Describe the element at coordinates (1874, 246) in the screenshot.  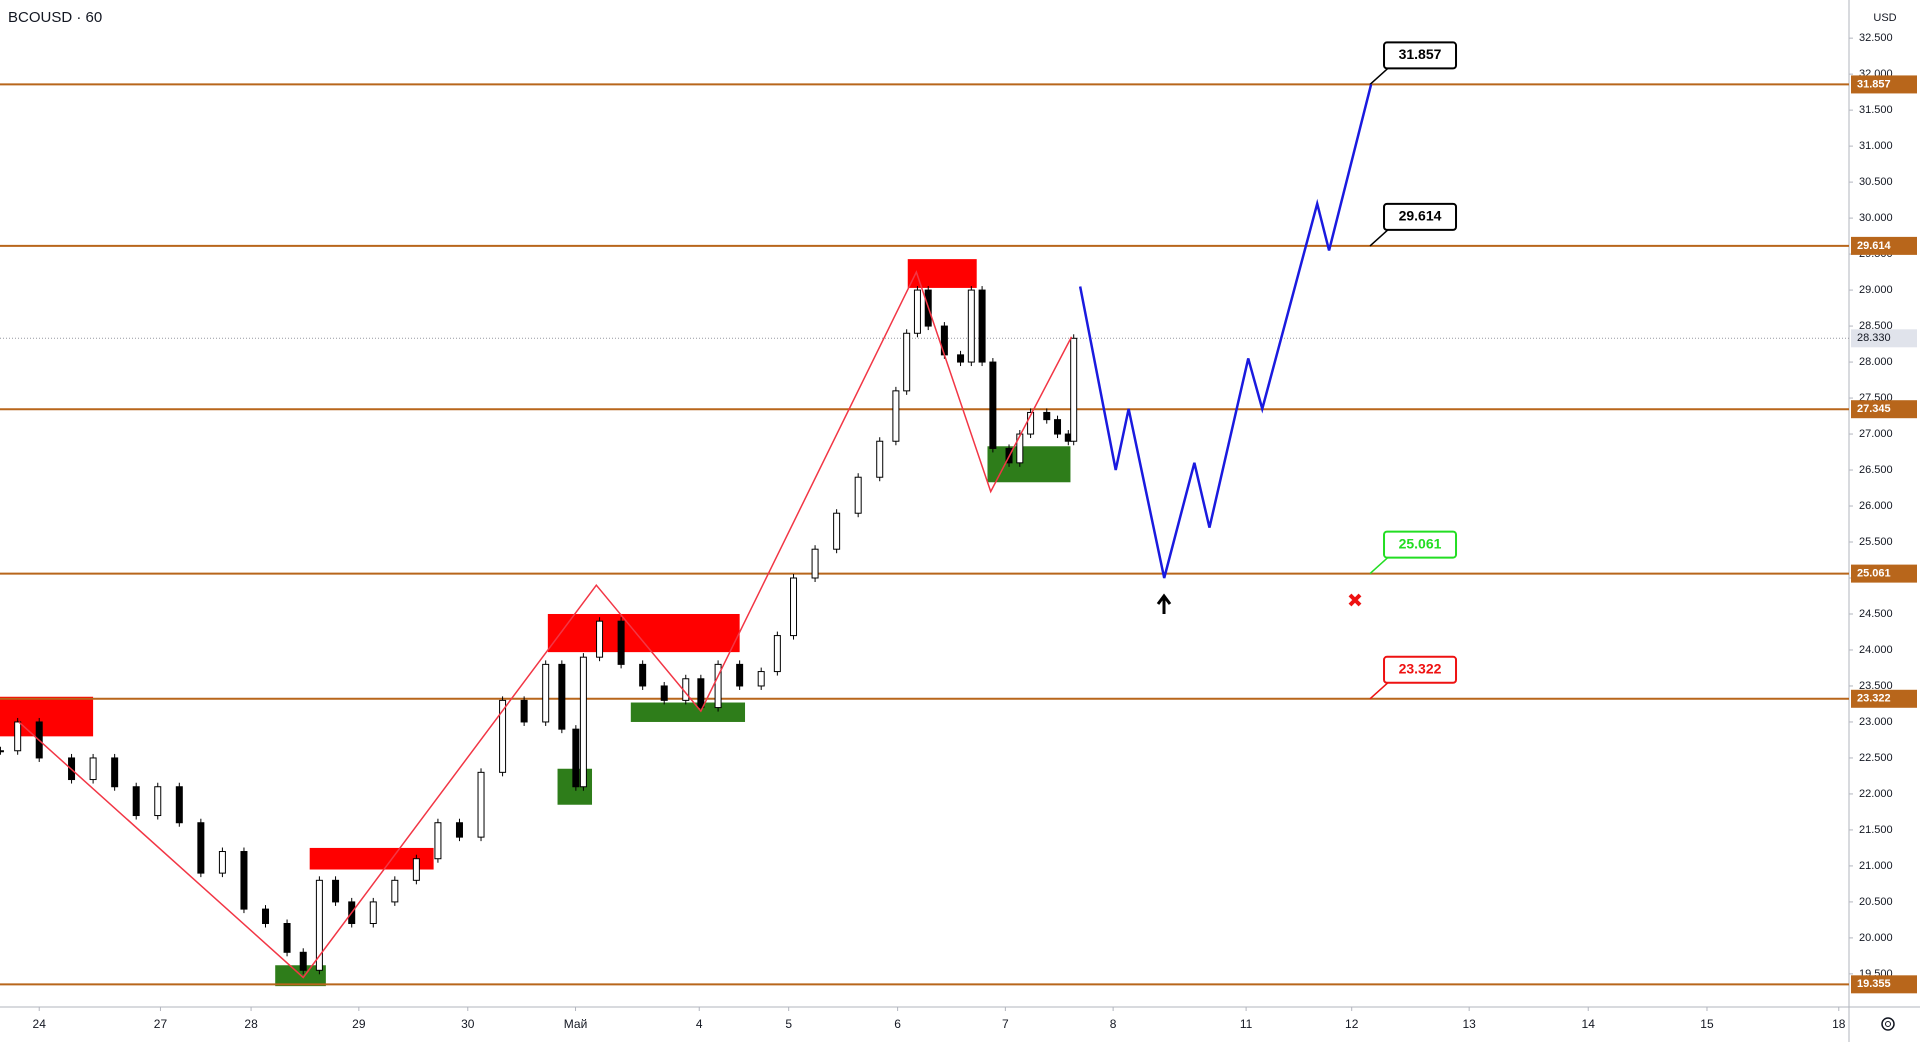
I see `level-axis-label: 29.614` at that location.